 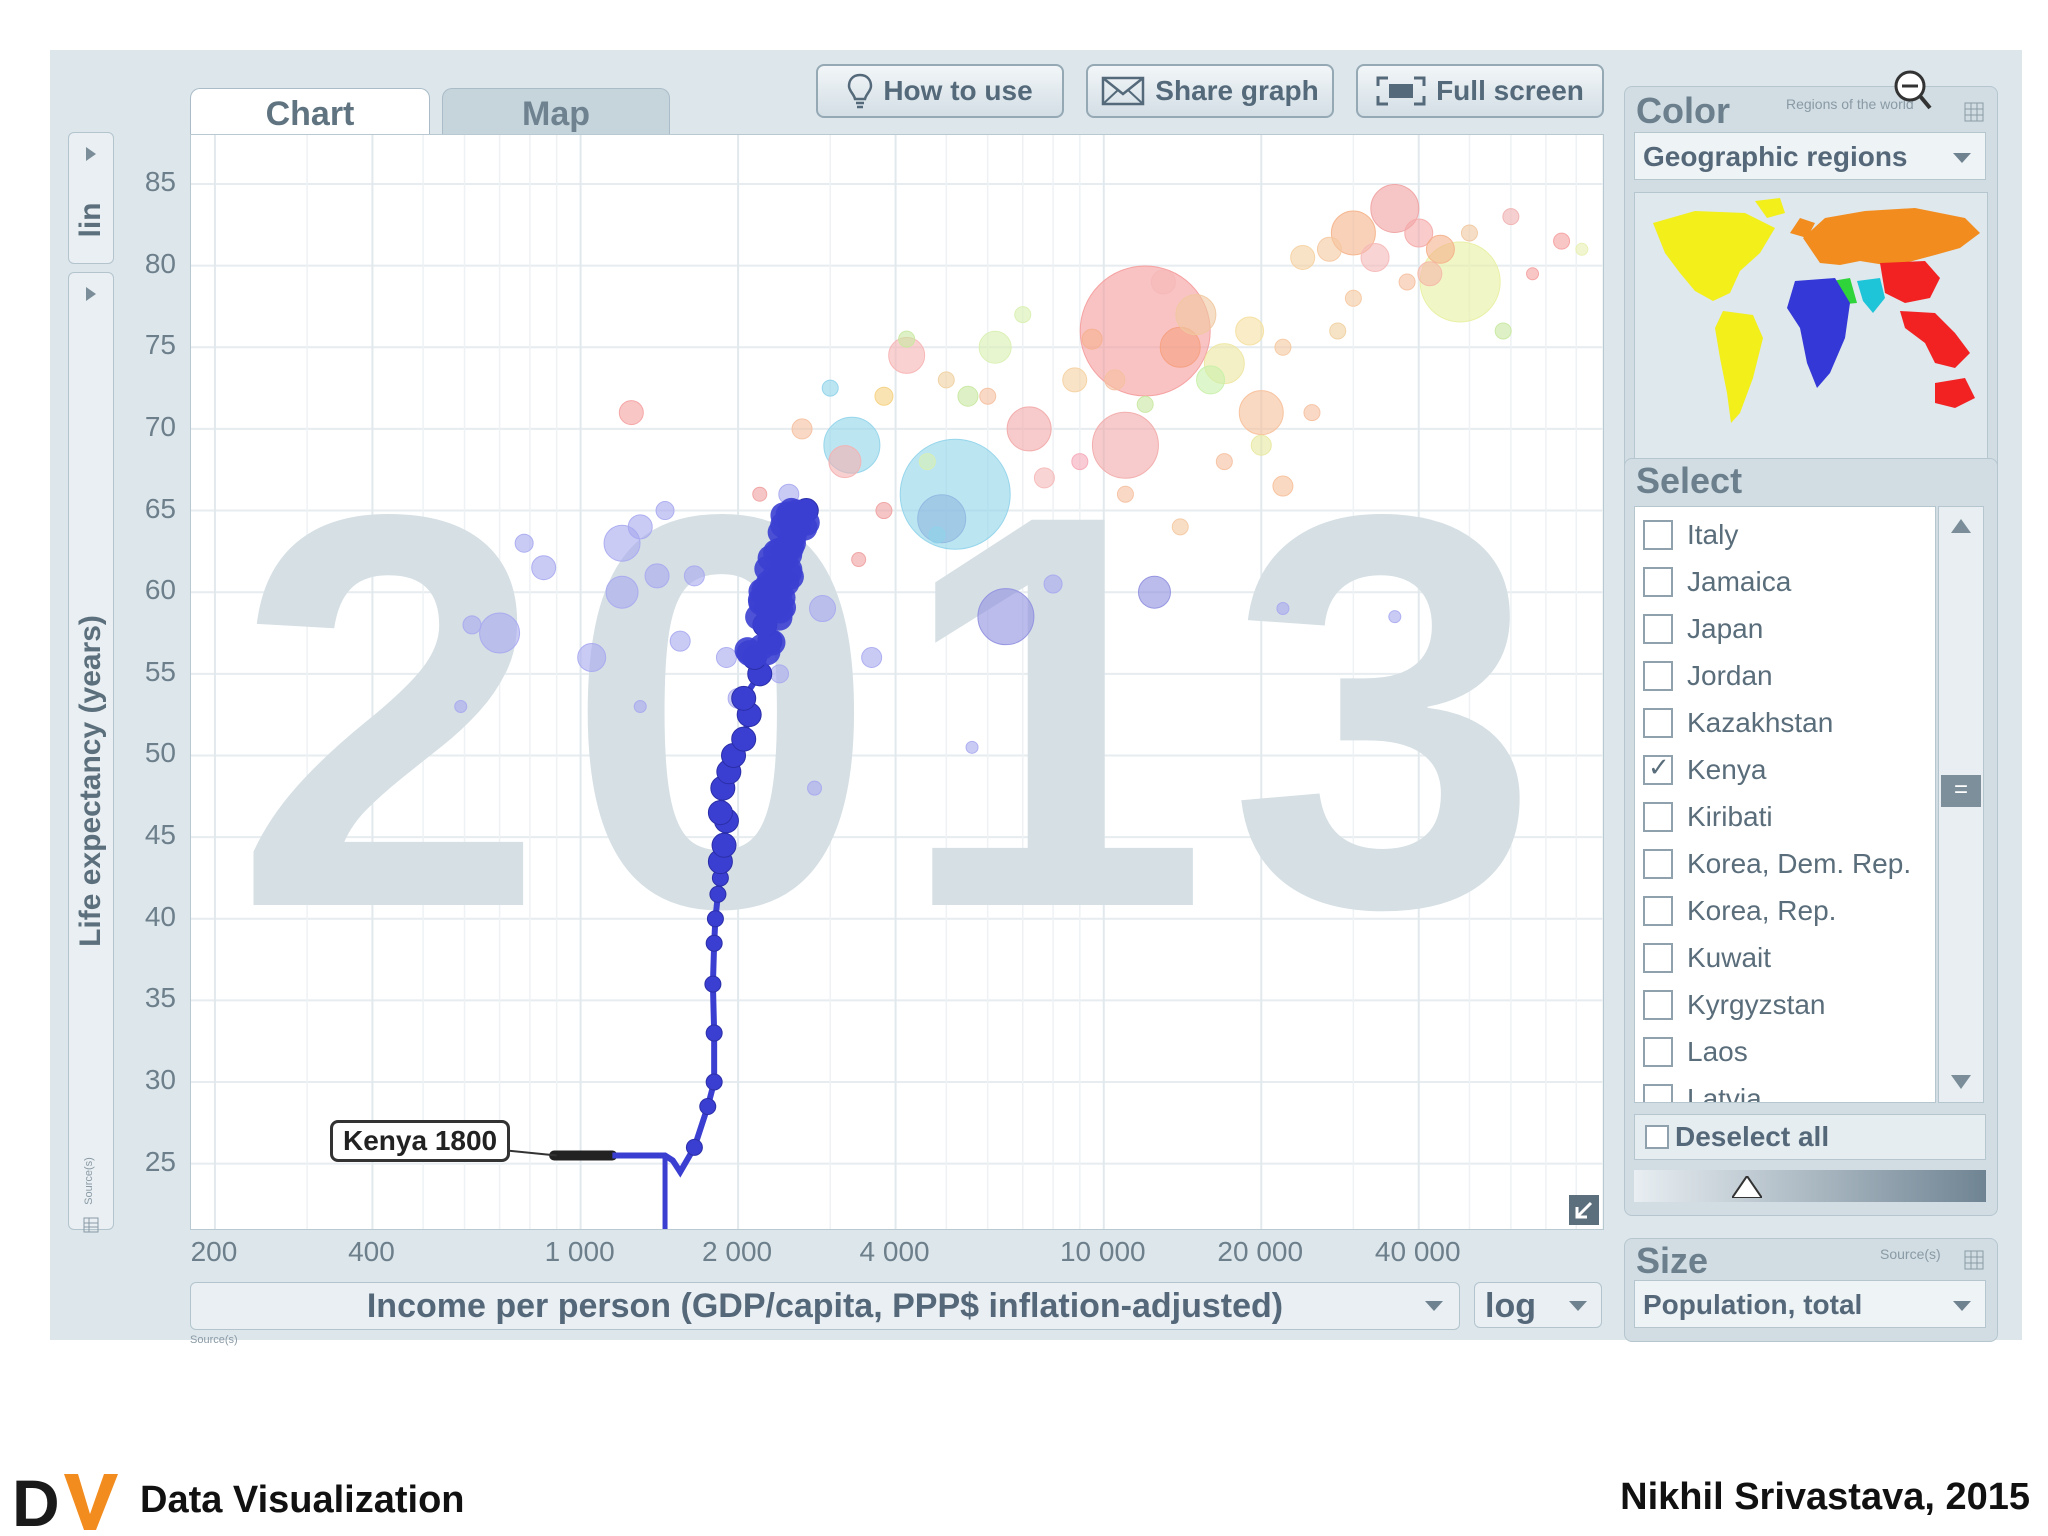 What do you see at coordinates (1961, 791) in the screenshot?
I see `scroll-thumb: =` at bounding box center [1961, 791].